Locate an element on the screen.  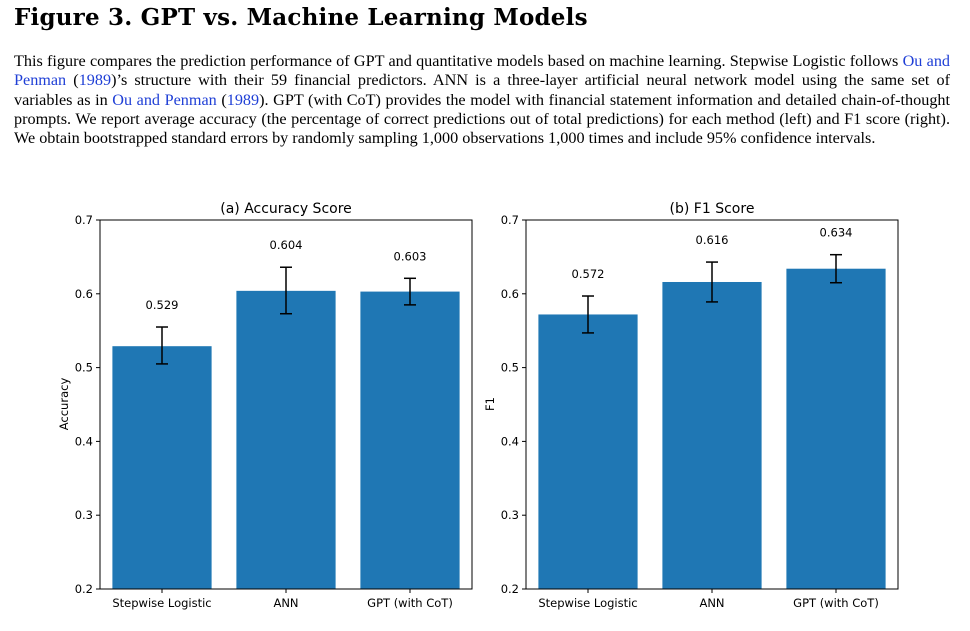
data-label: 0.603 is located at coordinates (410, 256).